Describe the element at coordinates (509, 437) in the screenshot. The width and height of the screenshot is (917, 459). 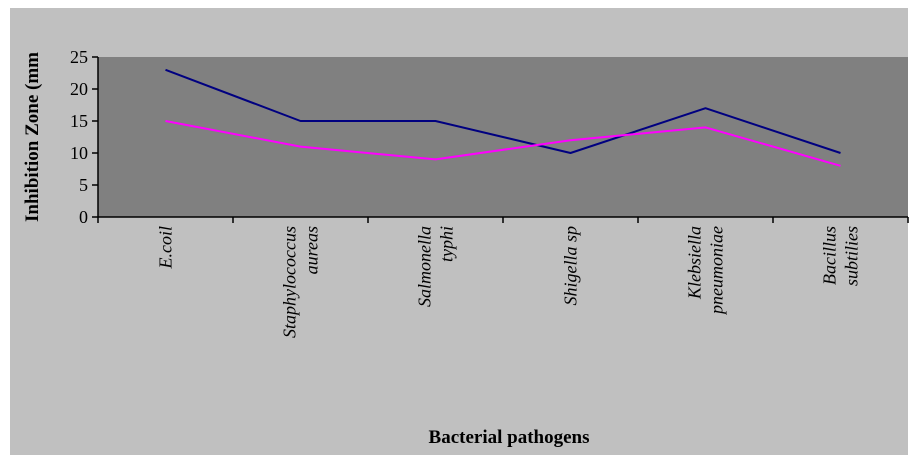
I see `x-axis-title: Bacterial pathogens` at that location.